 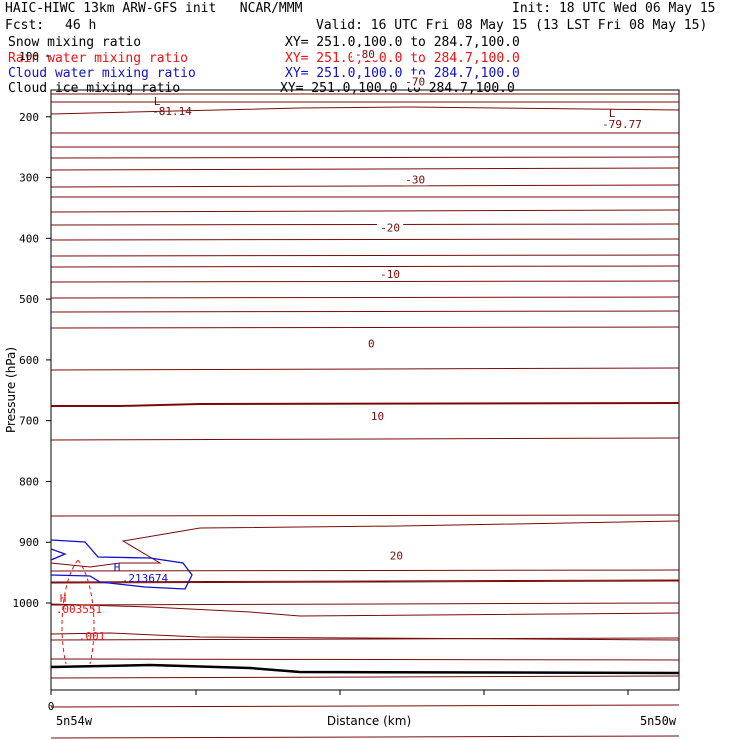 I want to click on isotherm-label: -20, so click(x=390, y=227).